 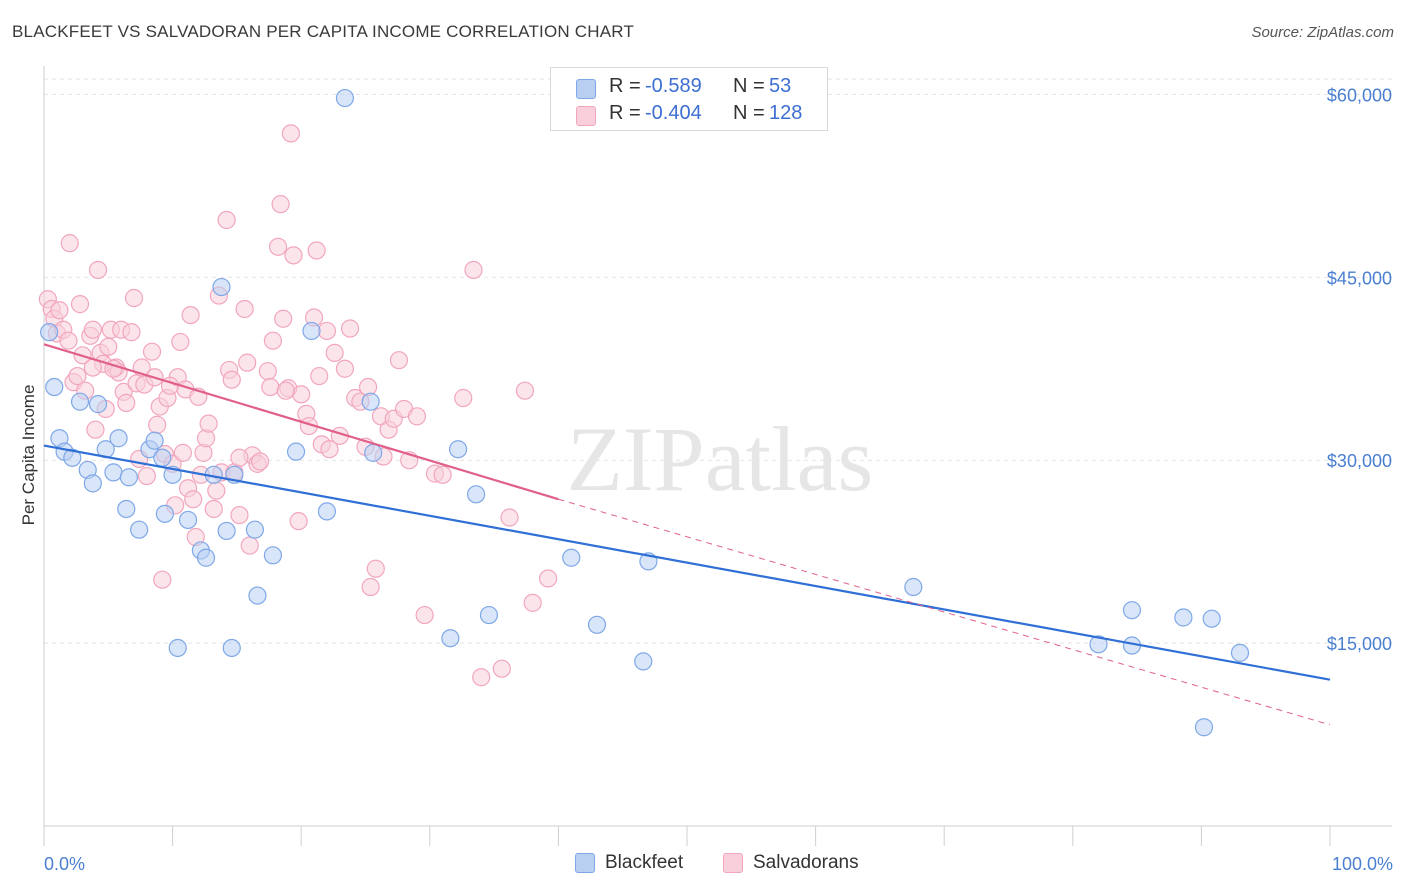 I want to click on legend-row-blackfeet: R = -0.589 N = 53, so click(x=689, y=87).